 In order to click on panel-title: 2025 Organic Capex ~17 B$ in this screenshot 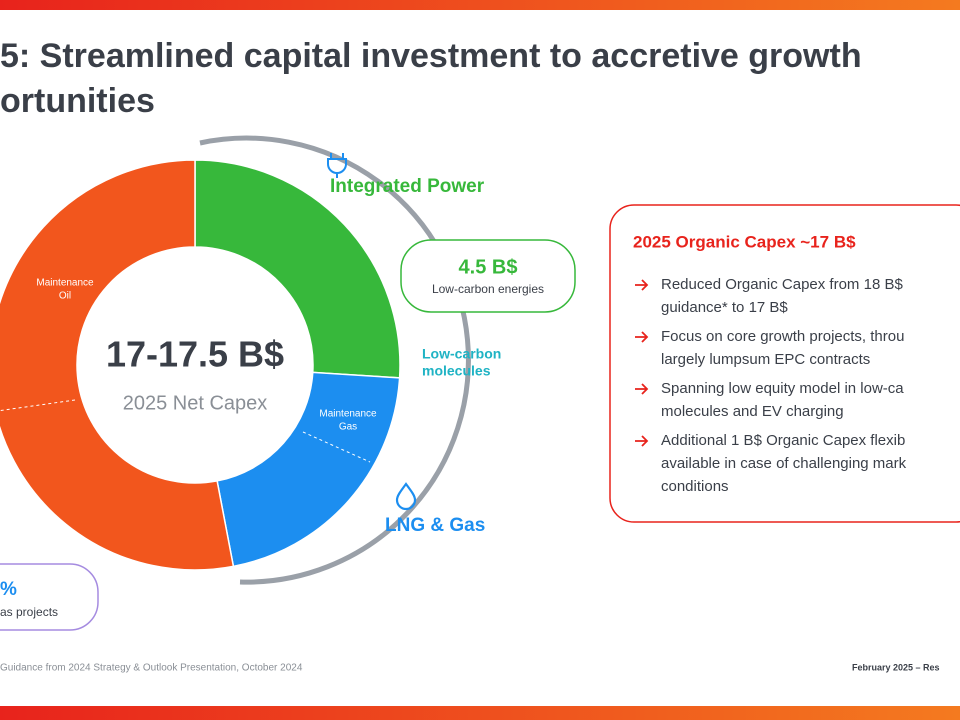, I will do `click(744, 241)`.